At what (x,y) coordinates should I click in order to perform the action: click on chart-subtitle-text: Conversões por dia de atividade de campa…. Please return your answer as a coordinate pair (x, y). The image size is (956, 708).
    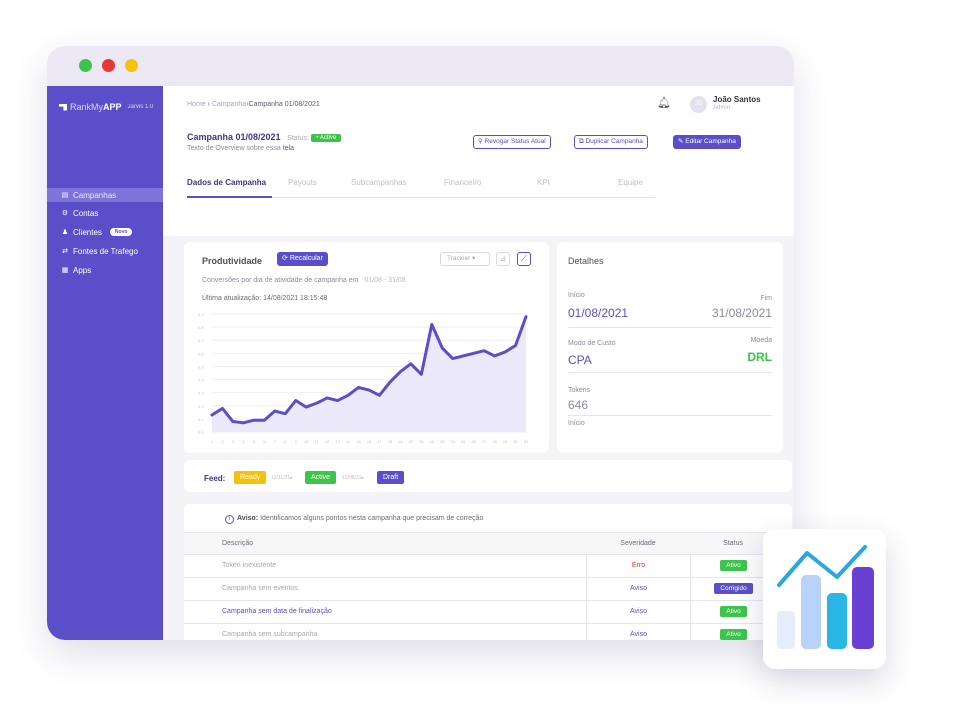
    Looking at the image, I should click on (280, 280).